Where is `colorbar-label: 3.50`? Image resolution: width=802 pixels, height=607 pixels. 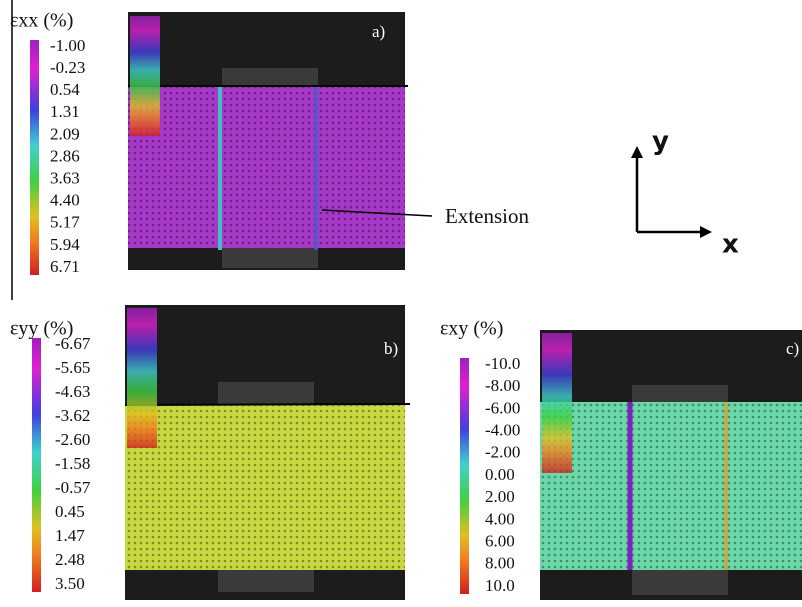
colorbar-label: 3.50 is located at coordinates (70, 583).